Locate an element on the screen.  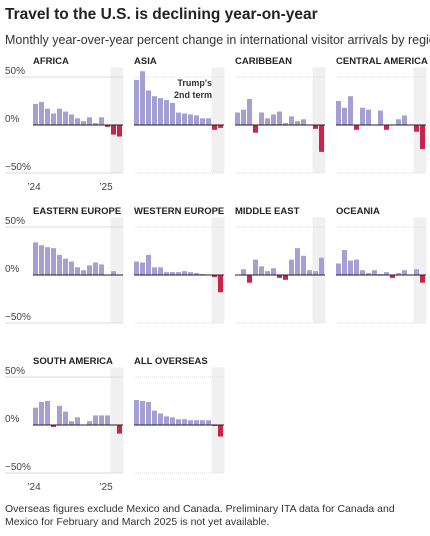
panel-title: CENTRAL AMERICA is located at coordinates (382, 61).